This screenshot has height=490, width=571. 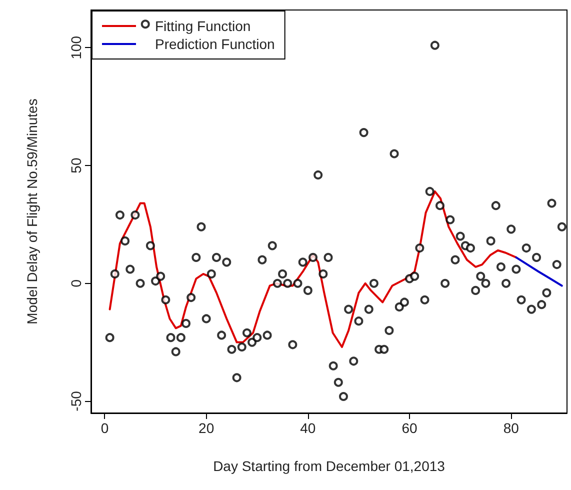 I want to click on legend-label: Prediction Function, so click(x=215, y=44).